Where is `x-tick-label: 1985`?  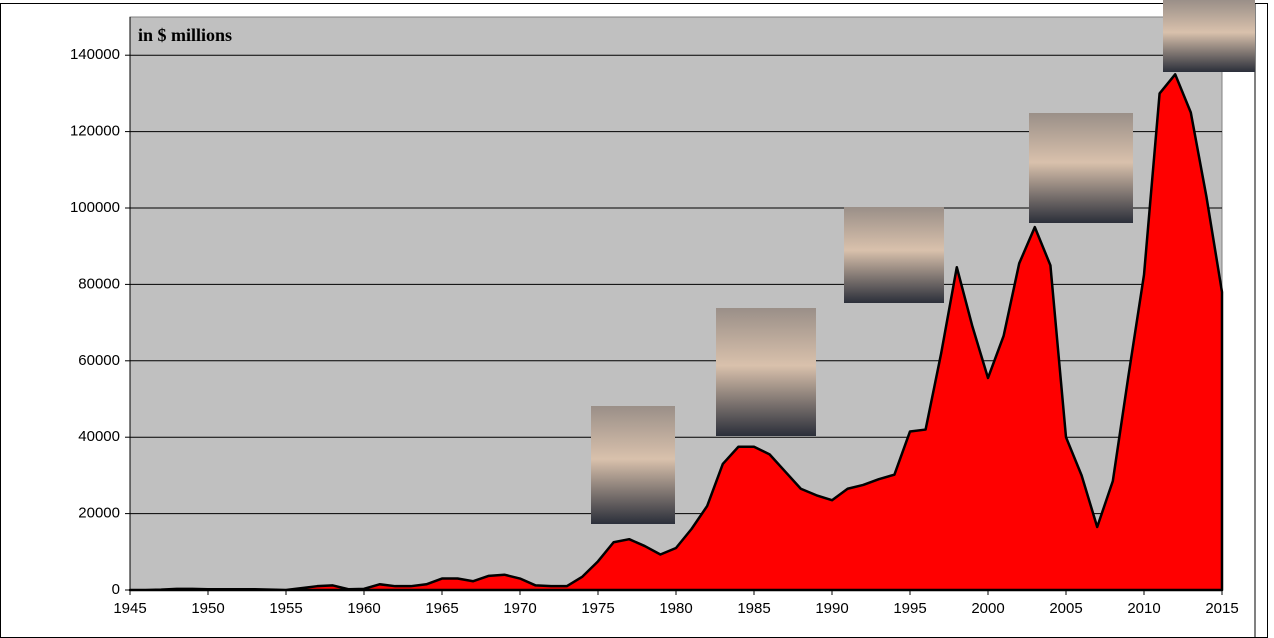
x-tick-label: 1985 is located at coordinates (753, 608).